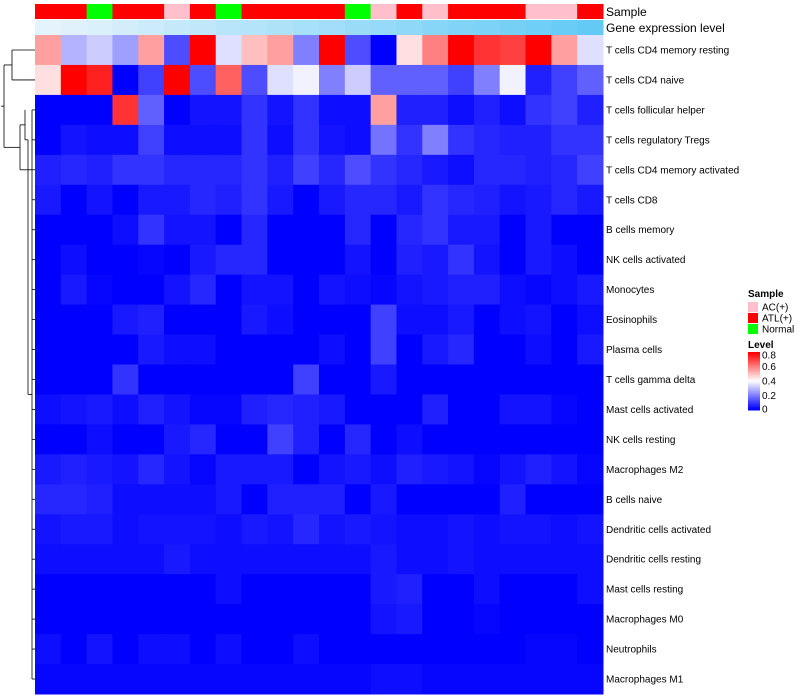 The height and width of the screenshot is (700, 800). Describe the element at coordinates (644, 590) in the screenshot. I see `row-label: Mast cells resting` at that location.